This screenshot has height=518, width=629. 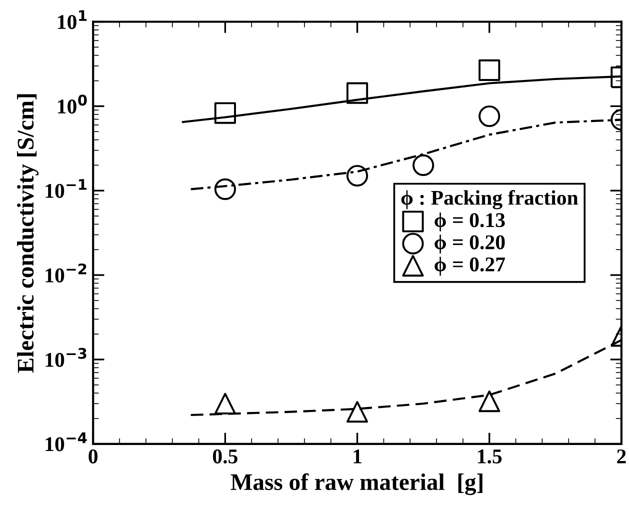 I want to click on y-tick-label: 10$^{1}$, so click(x=72, y=20).